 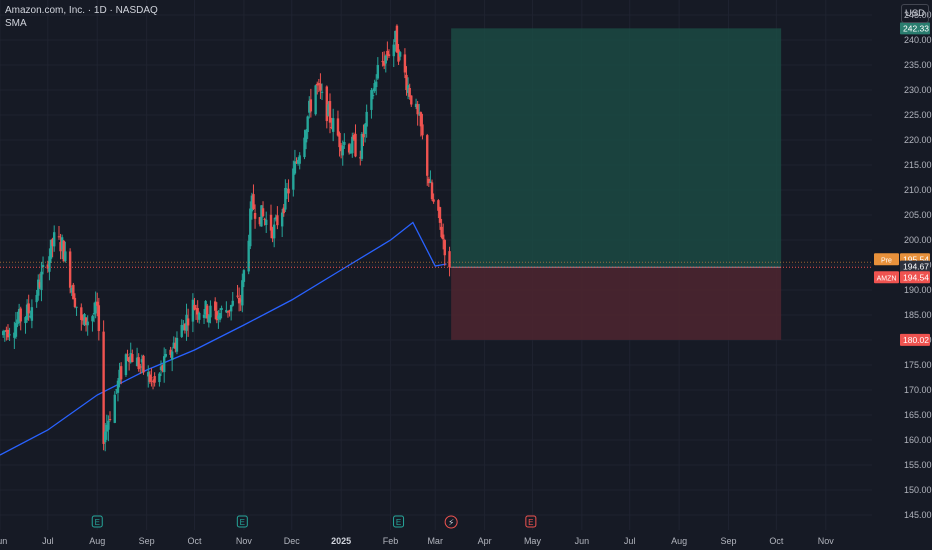 What do you see at coordinates (399, 521) in the screenshot?
I see `earnings-icon` at bounding box center [399, 521].